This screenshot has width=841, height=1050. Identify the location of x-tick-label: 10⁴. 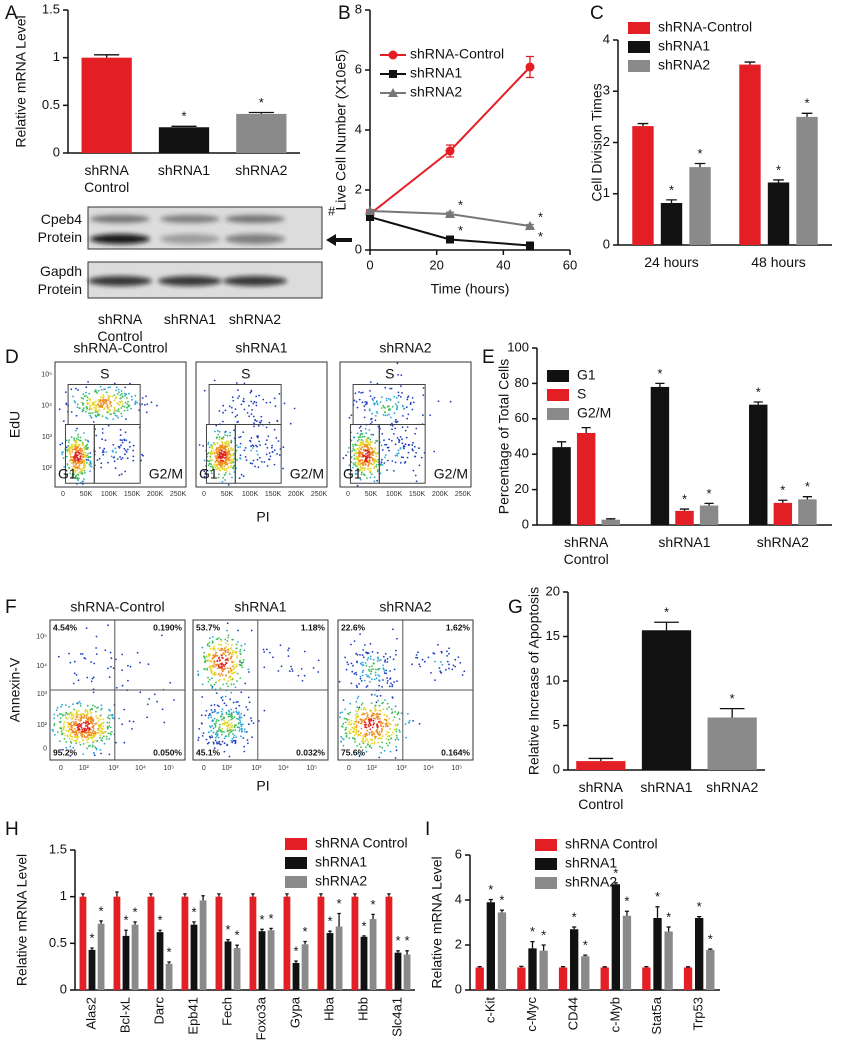
(140, 768).